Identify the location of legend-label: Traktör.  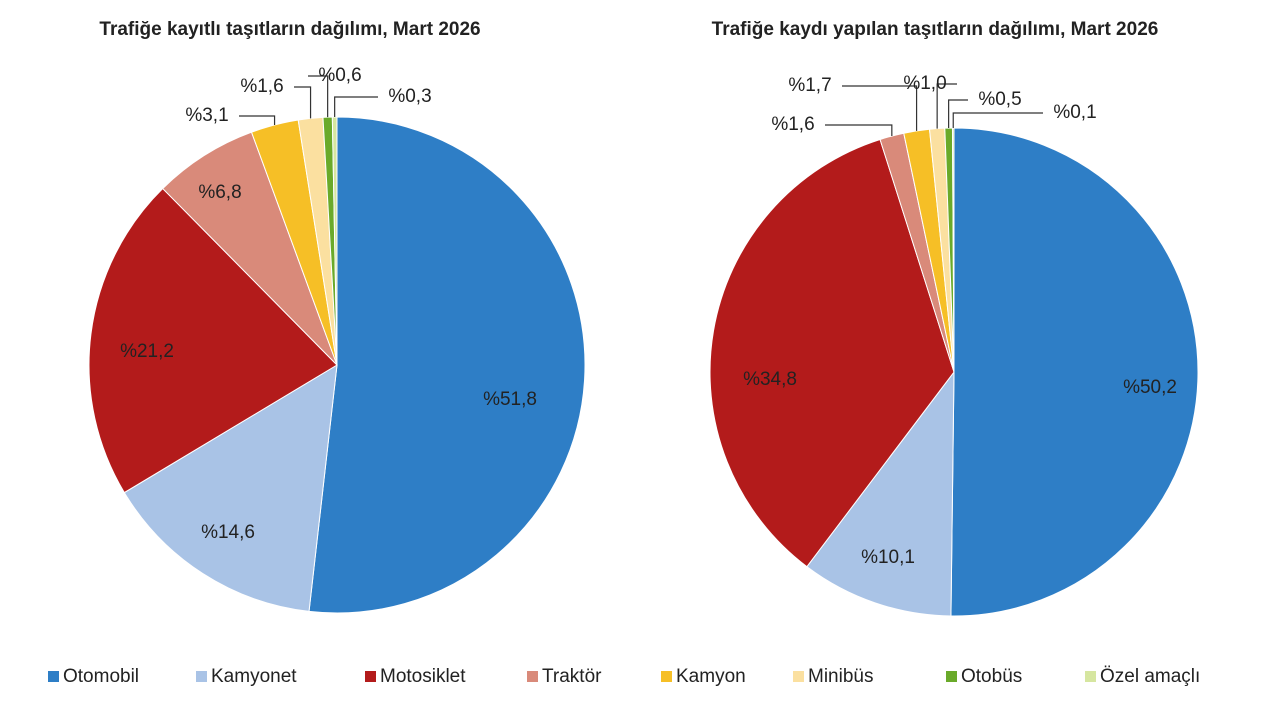
(572, 676).